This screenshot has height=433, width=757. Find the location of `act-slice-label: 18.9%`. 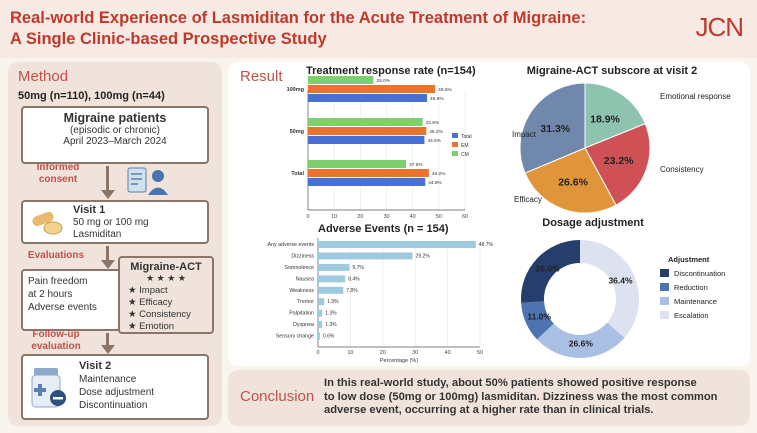

act-slice-label: 18.9% is located at coordinates (605, 119).